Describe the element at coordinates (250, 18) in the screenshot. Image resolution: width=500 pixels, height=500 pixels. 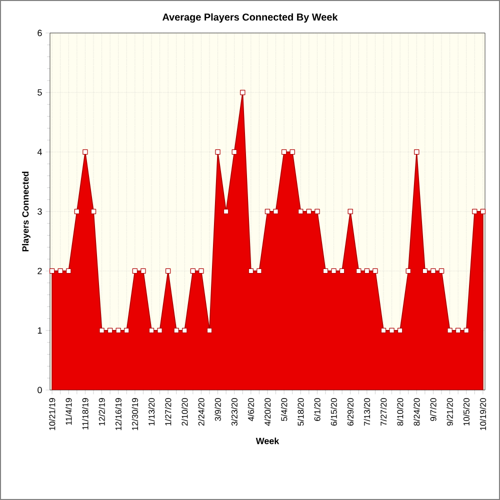
I see `chart-title: Average Players Connected By Week` at that location.